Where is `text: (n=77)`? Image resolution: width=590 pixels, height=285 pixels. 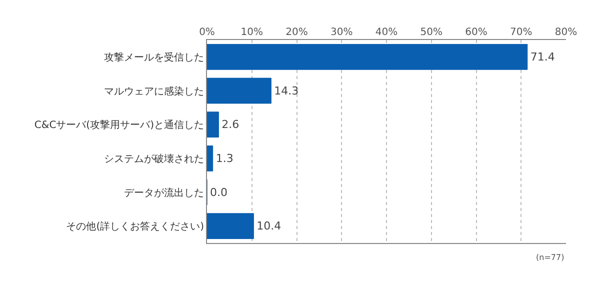
text: (n=77) is located at coordinates (550, 257).